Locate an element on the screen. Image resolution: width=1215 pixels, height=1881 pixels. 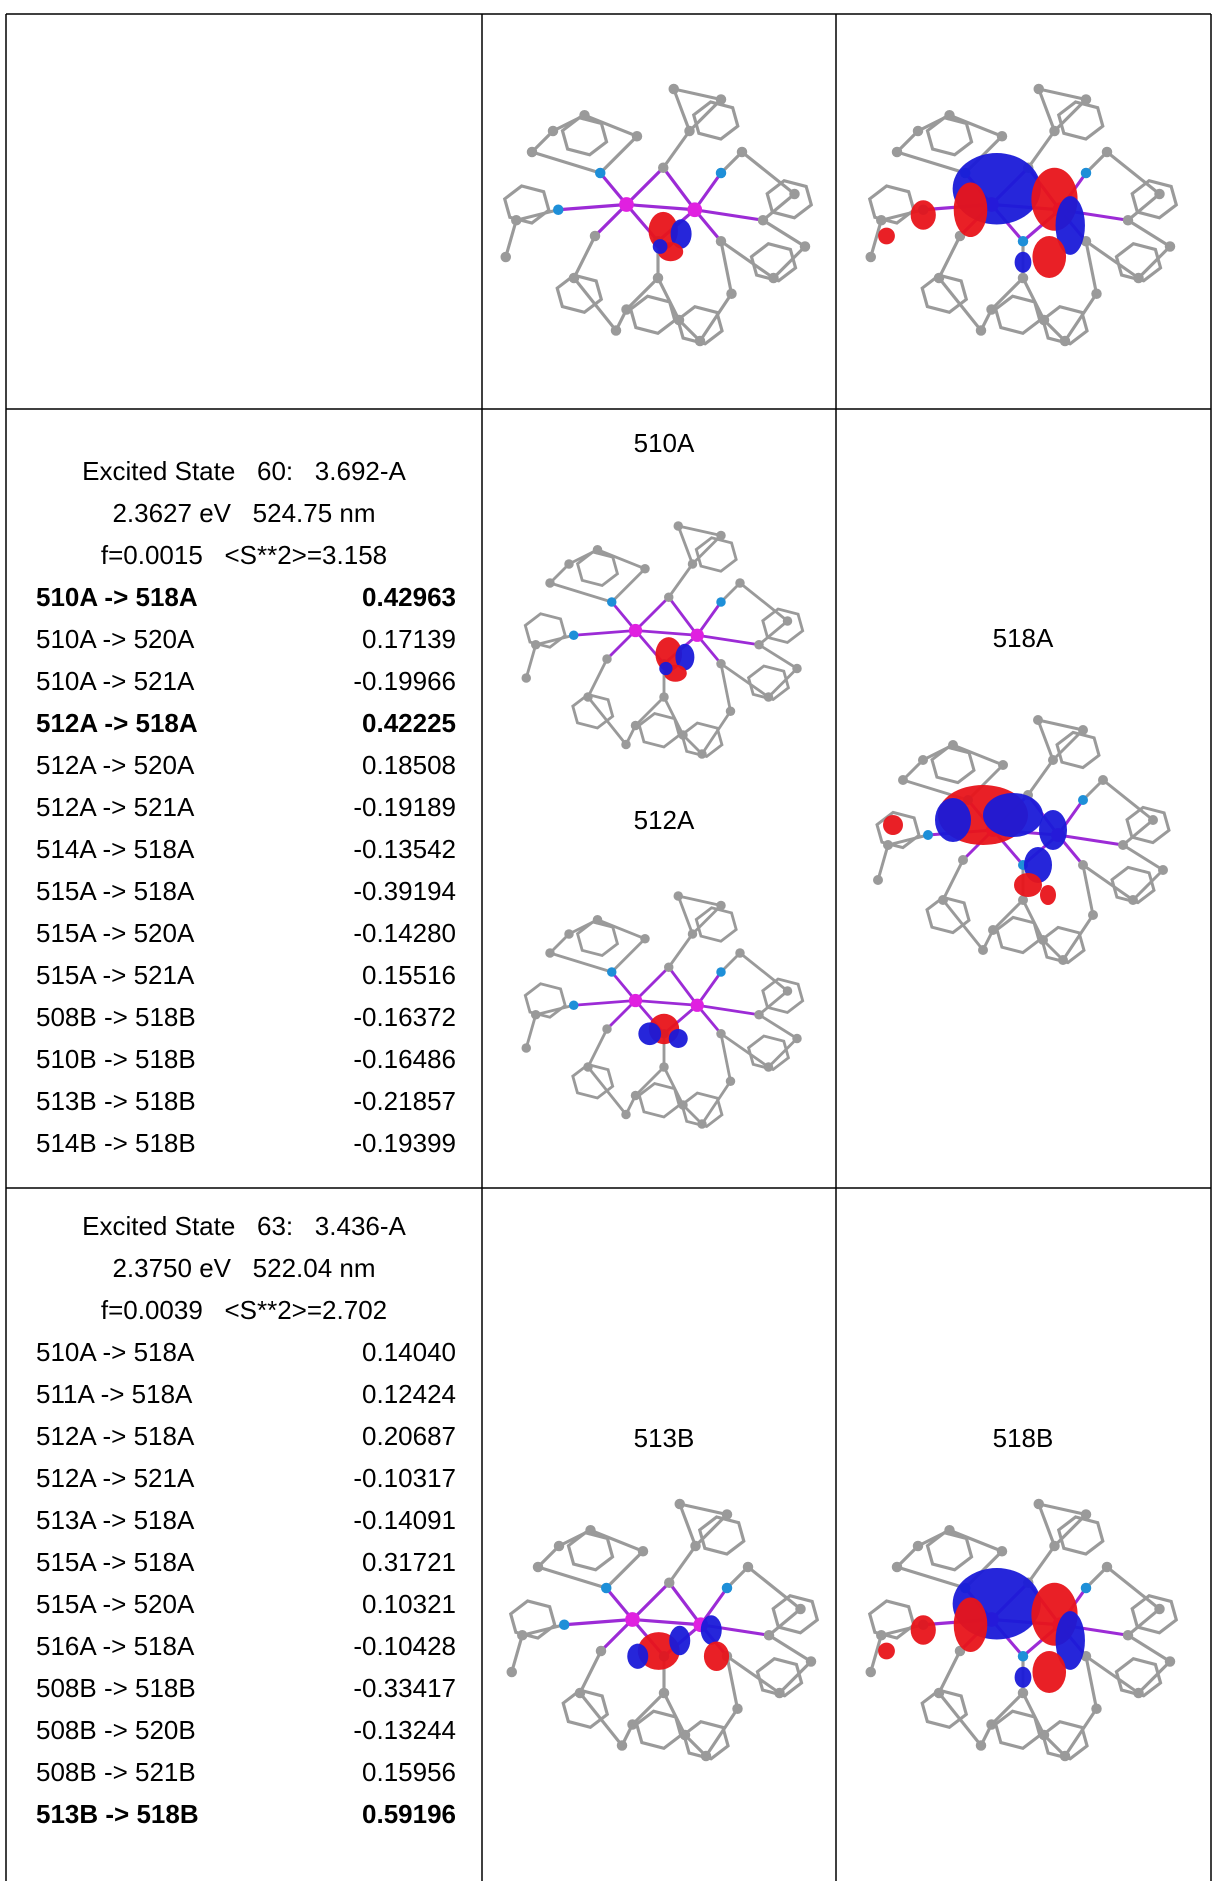
transition: 515A -> 520A is located at coordinates (115, 1604).